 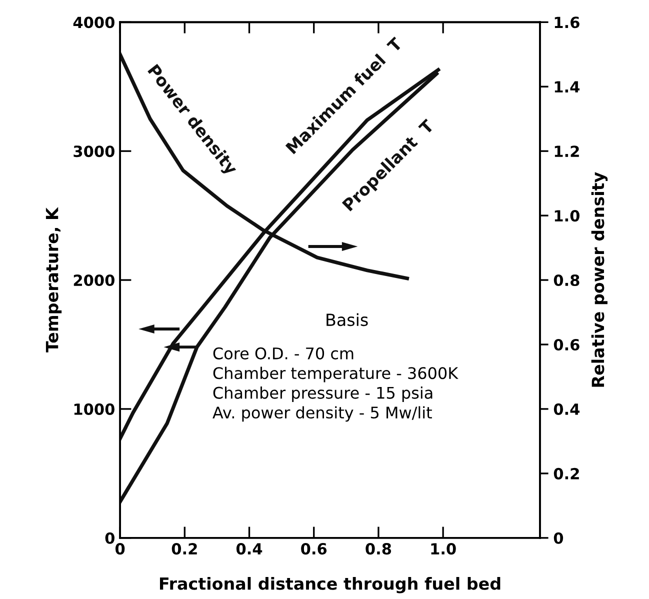 I want to click on y-tick-label: 1000, so click(x=94, y=409).